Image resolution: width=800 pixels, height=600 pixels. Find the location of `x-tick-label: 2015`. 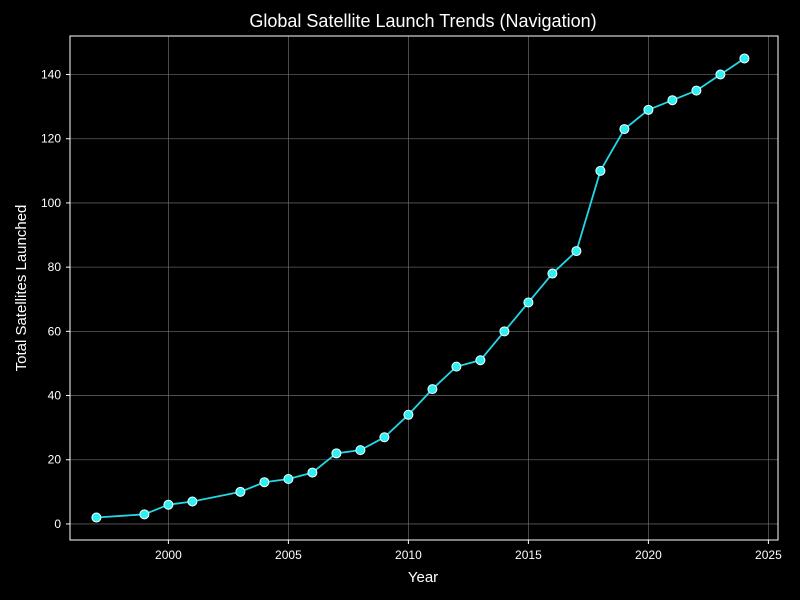

x-tick-label: 2015 is located at coordinates (528, 555).